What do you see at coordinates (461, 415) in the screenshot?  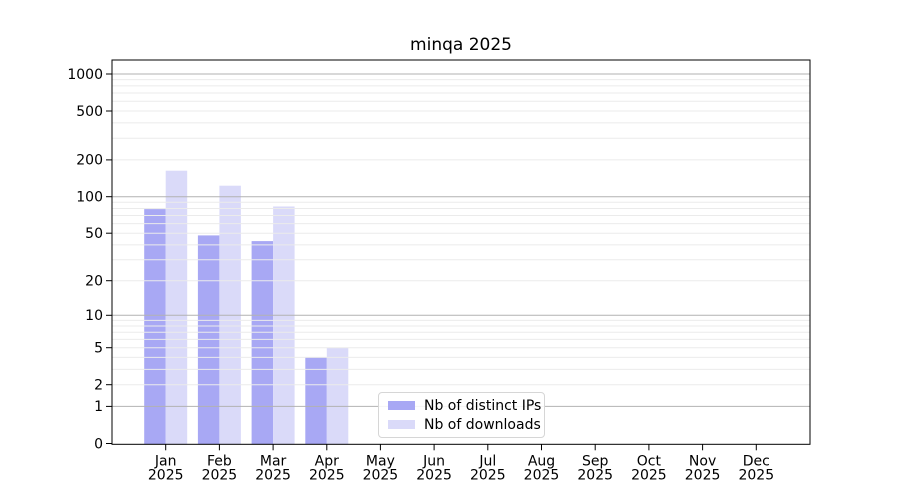 I see `legend: Nb of distinct IPs Nb of downloads` at bounding box center [461, 415].